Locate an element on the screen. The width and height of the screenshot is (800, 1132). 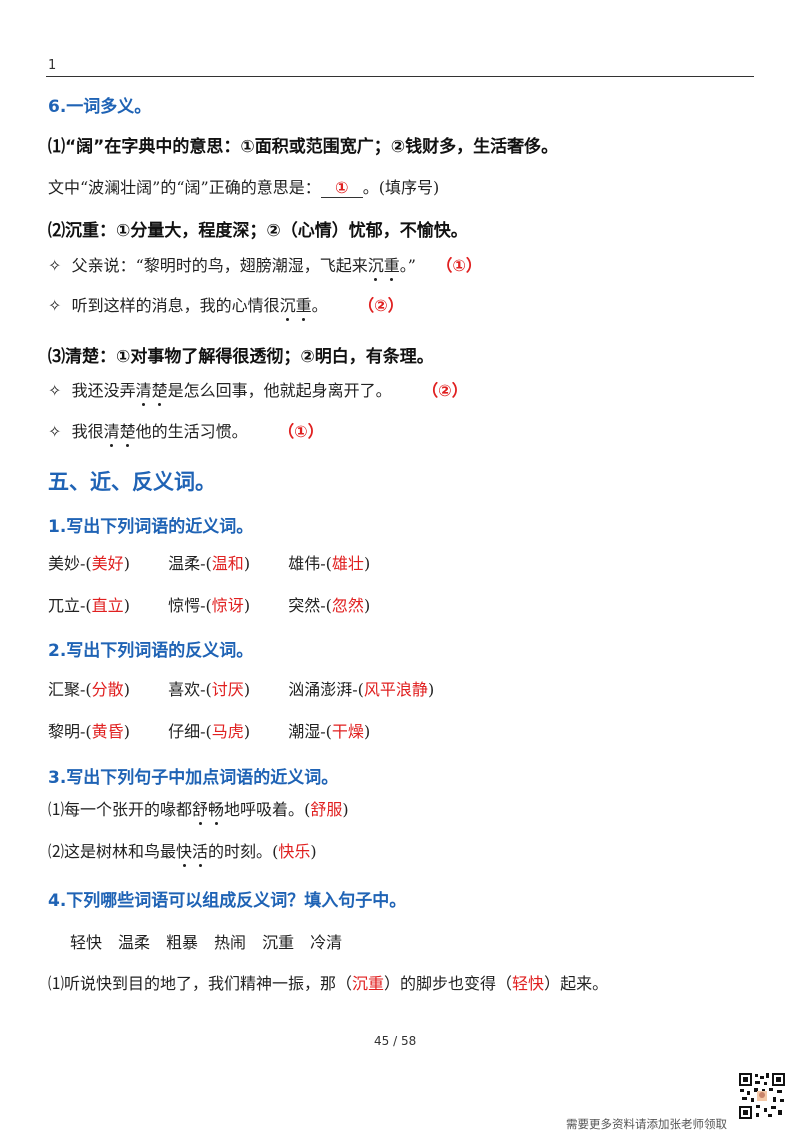
word-pair: 潮湿-(干燥) is located at coordinates (329, 731).